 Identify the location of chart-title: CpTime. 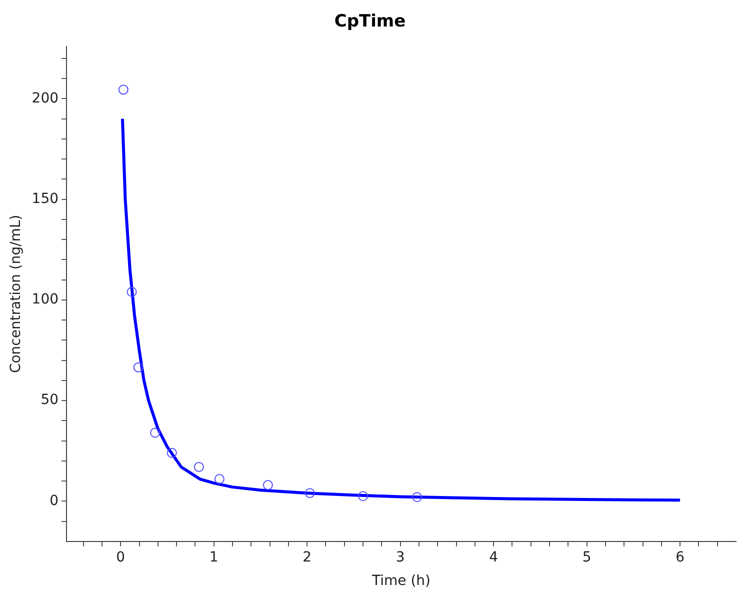
(370, 22).